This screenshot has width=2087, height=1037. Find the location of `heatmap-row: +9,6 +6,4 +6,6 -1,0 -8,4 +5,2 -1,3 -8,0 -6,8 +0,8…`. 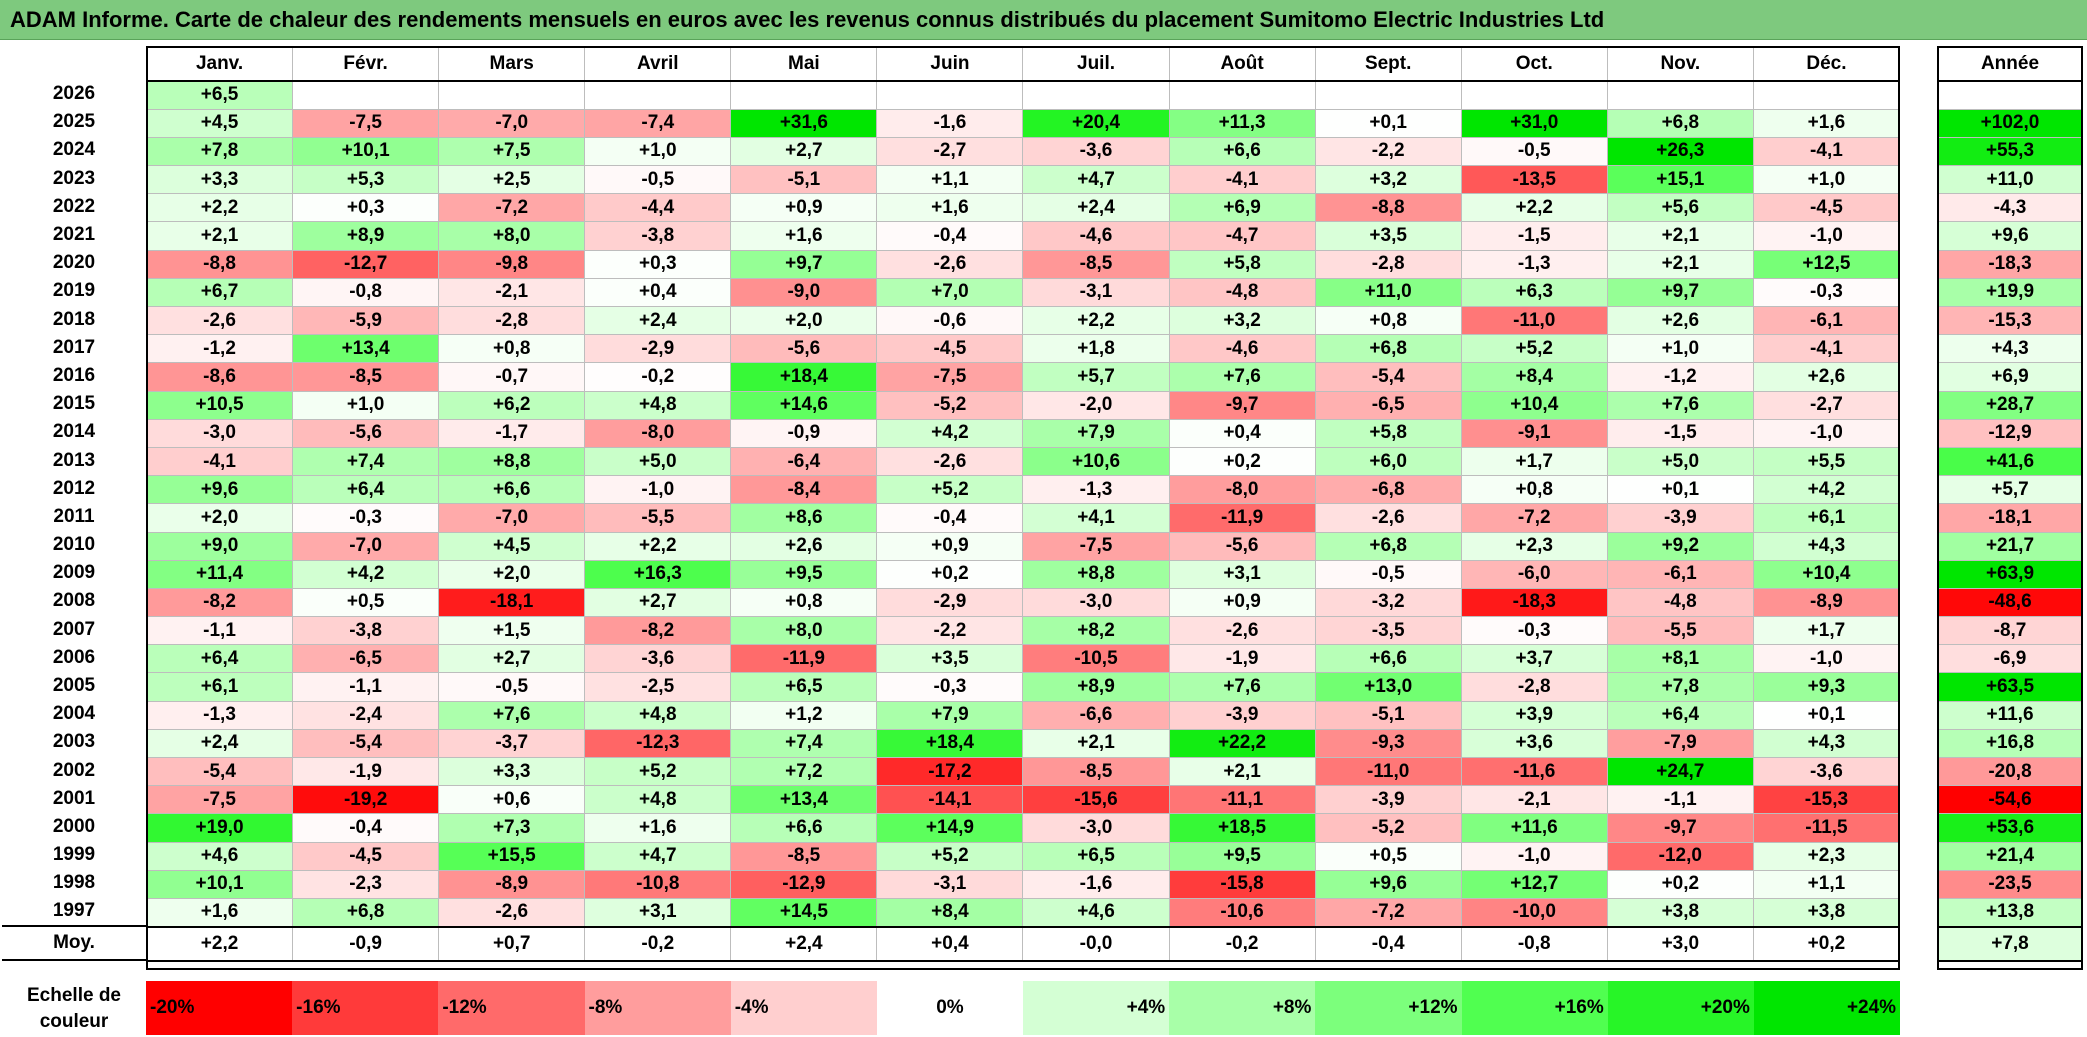

heatmap-row: +9,6 +6,4 +6,6 -1,0 -8,4 +5,2 -1,3 -8,0 -6,8 +0,8… is located at coordinates (1023, 490).